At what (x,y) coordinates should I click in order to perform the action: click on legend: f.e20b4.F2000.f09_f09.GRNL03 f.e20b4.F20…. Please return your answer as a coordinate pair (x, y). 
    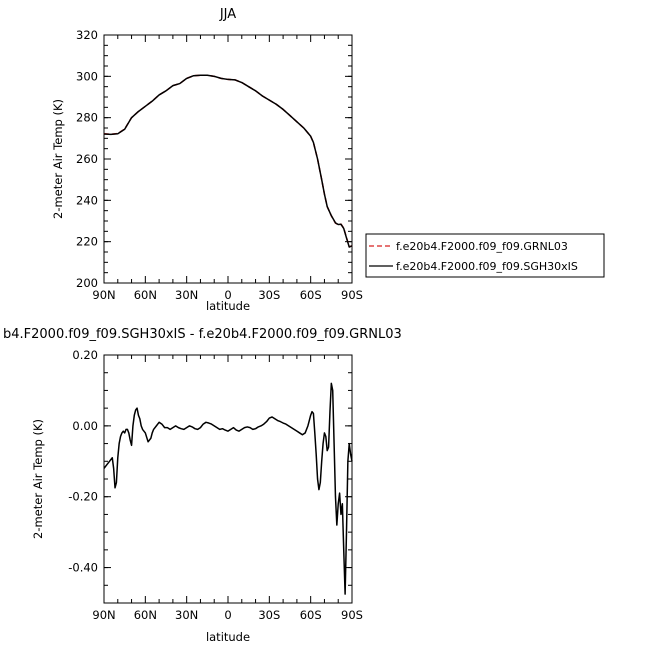
    Looking at the image, I should click on (485, 255).